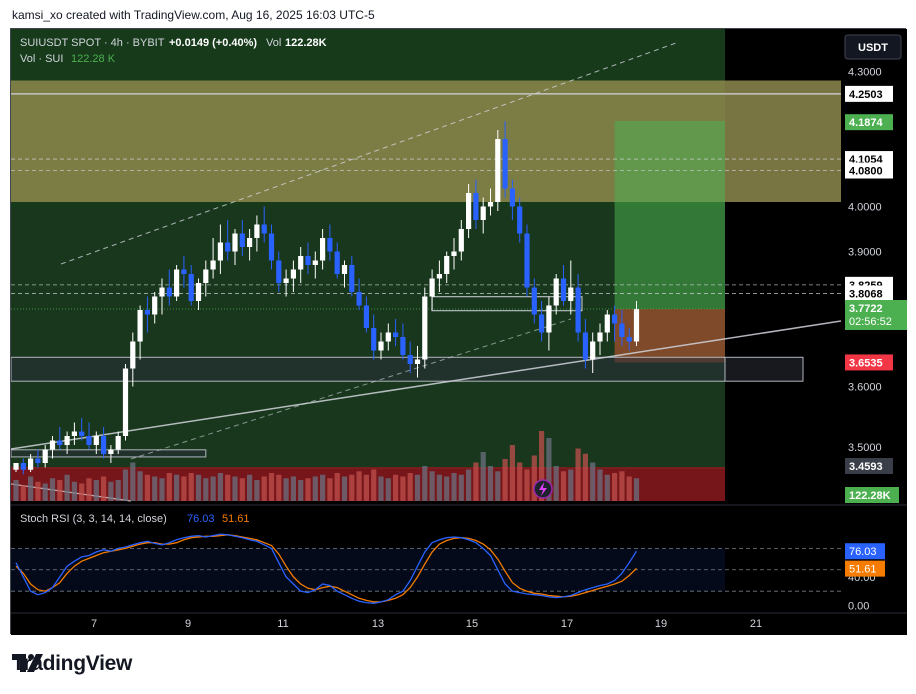 This screenshot has width=916, height=694. Describe the element at coordinates (351, 389) in the screenshot. I see `middle-channel-line` at that location.